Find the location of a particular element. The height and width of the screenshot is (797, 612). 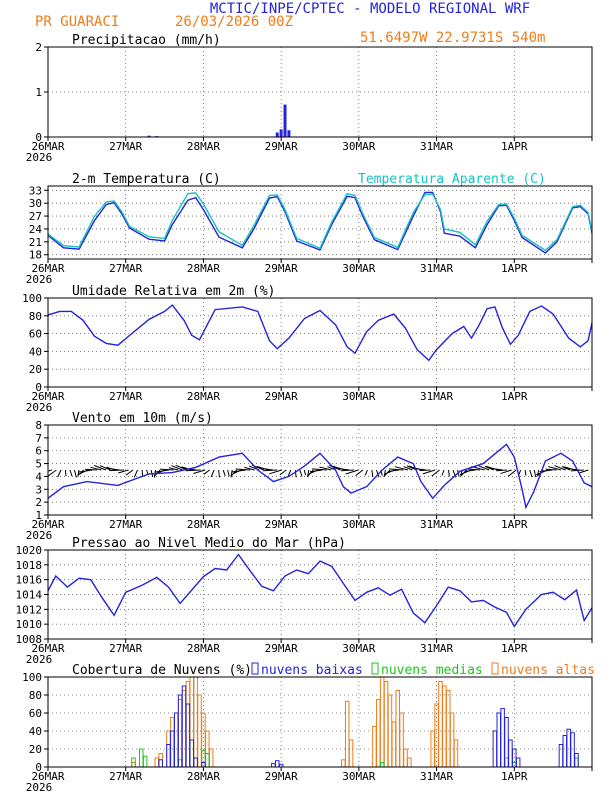

panel-legend-apparent: Temperatura Aparente (C) is located at coordinates (452, 179).